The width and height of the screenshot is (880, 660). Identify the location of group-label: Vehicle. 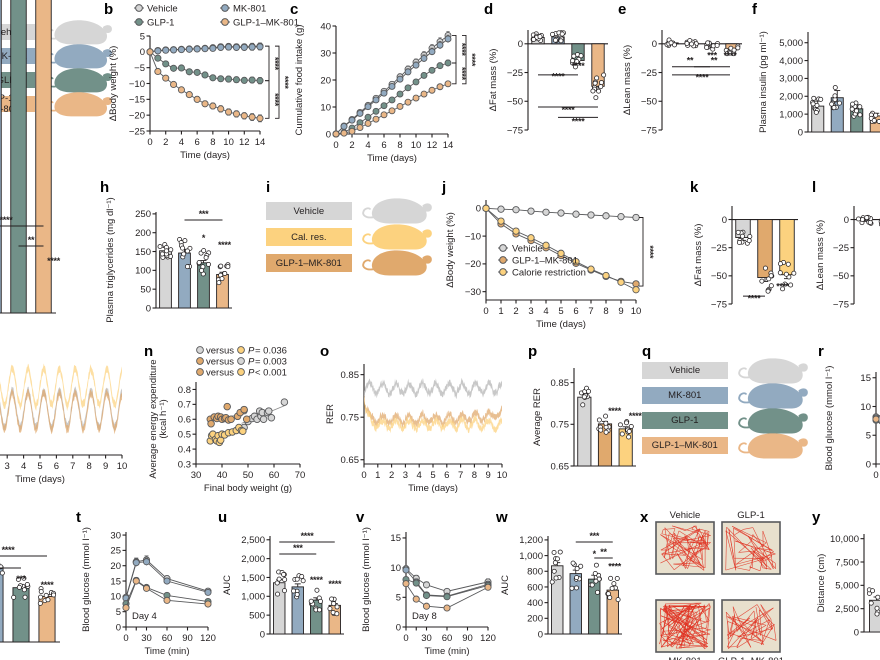
(309, 211).